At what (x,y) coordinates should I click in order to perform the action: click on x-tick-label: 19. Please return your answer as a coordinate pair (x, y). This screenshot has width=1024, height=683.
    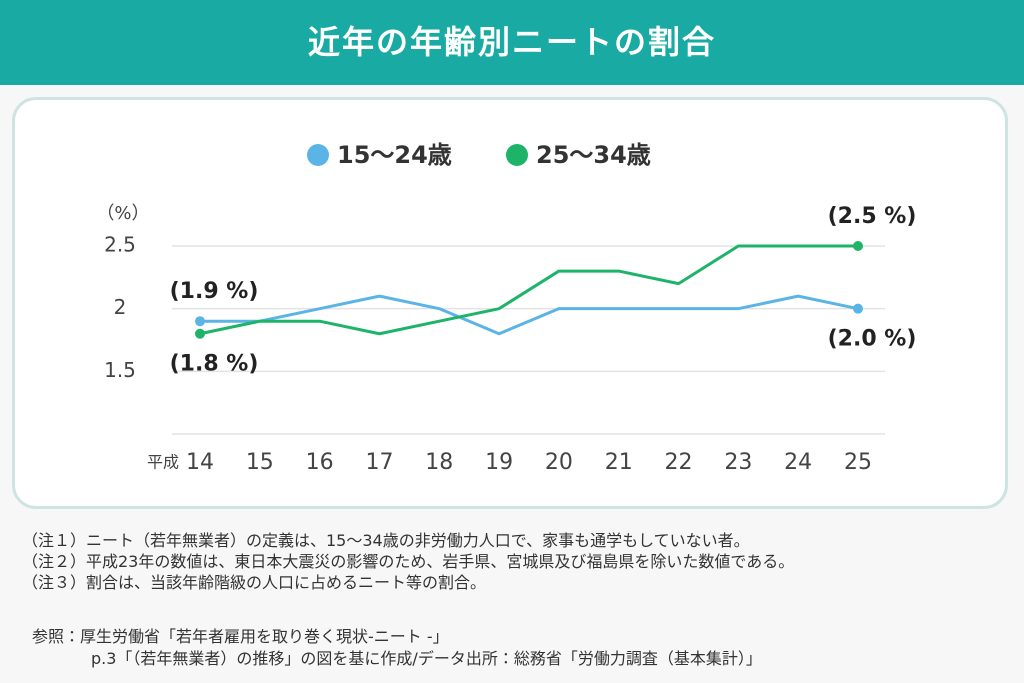
    Looking at the image, I should click on (499, 462).